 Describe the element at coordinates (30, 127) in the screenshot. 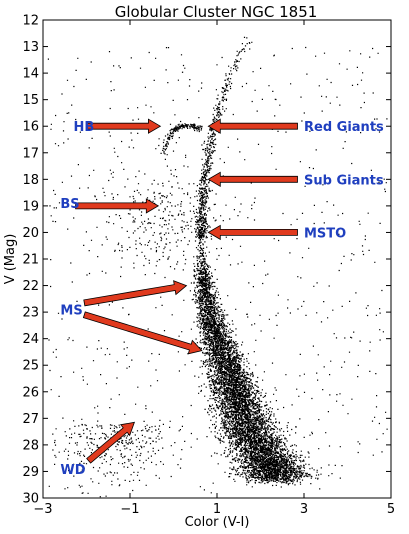

I see `y-tick-label: 16` at that location.